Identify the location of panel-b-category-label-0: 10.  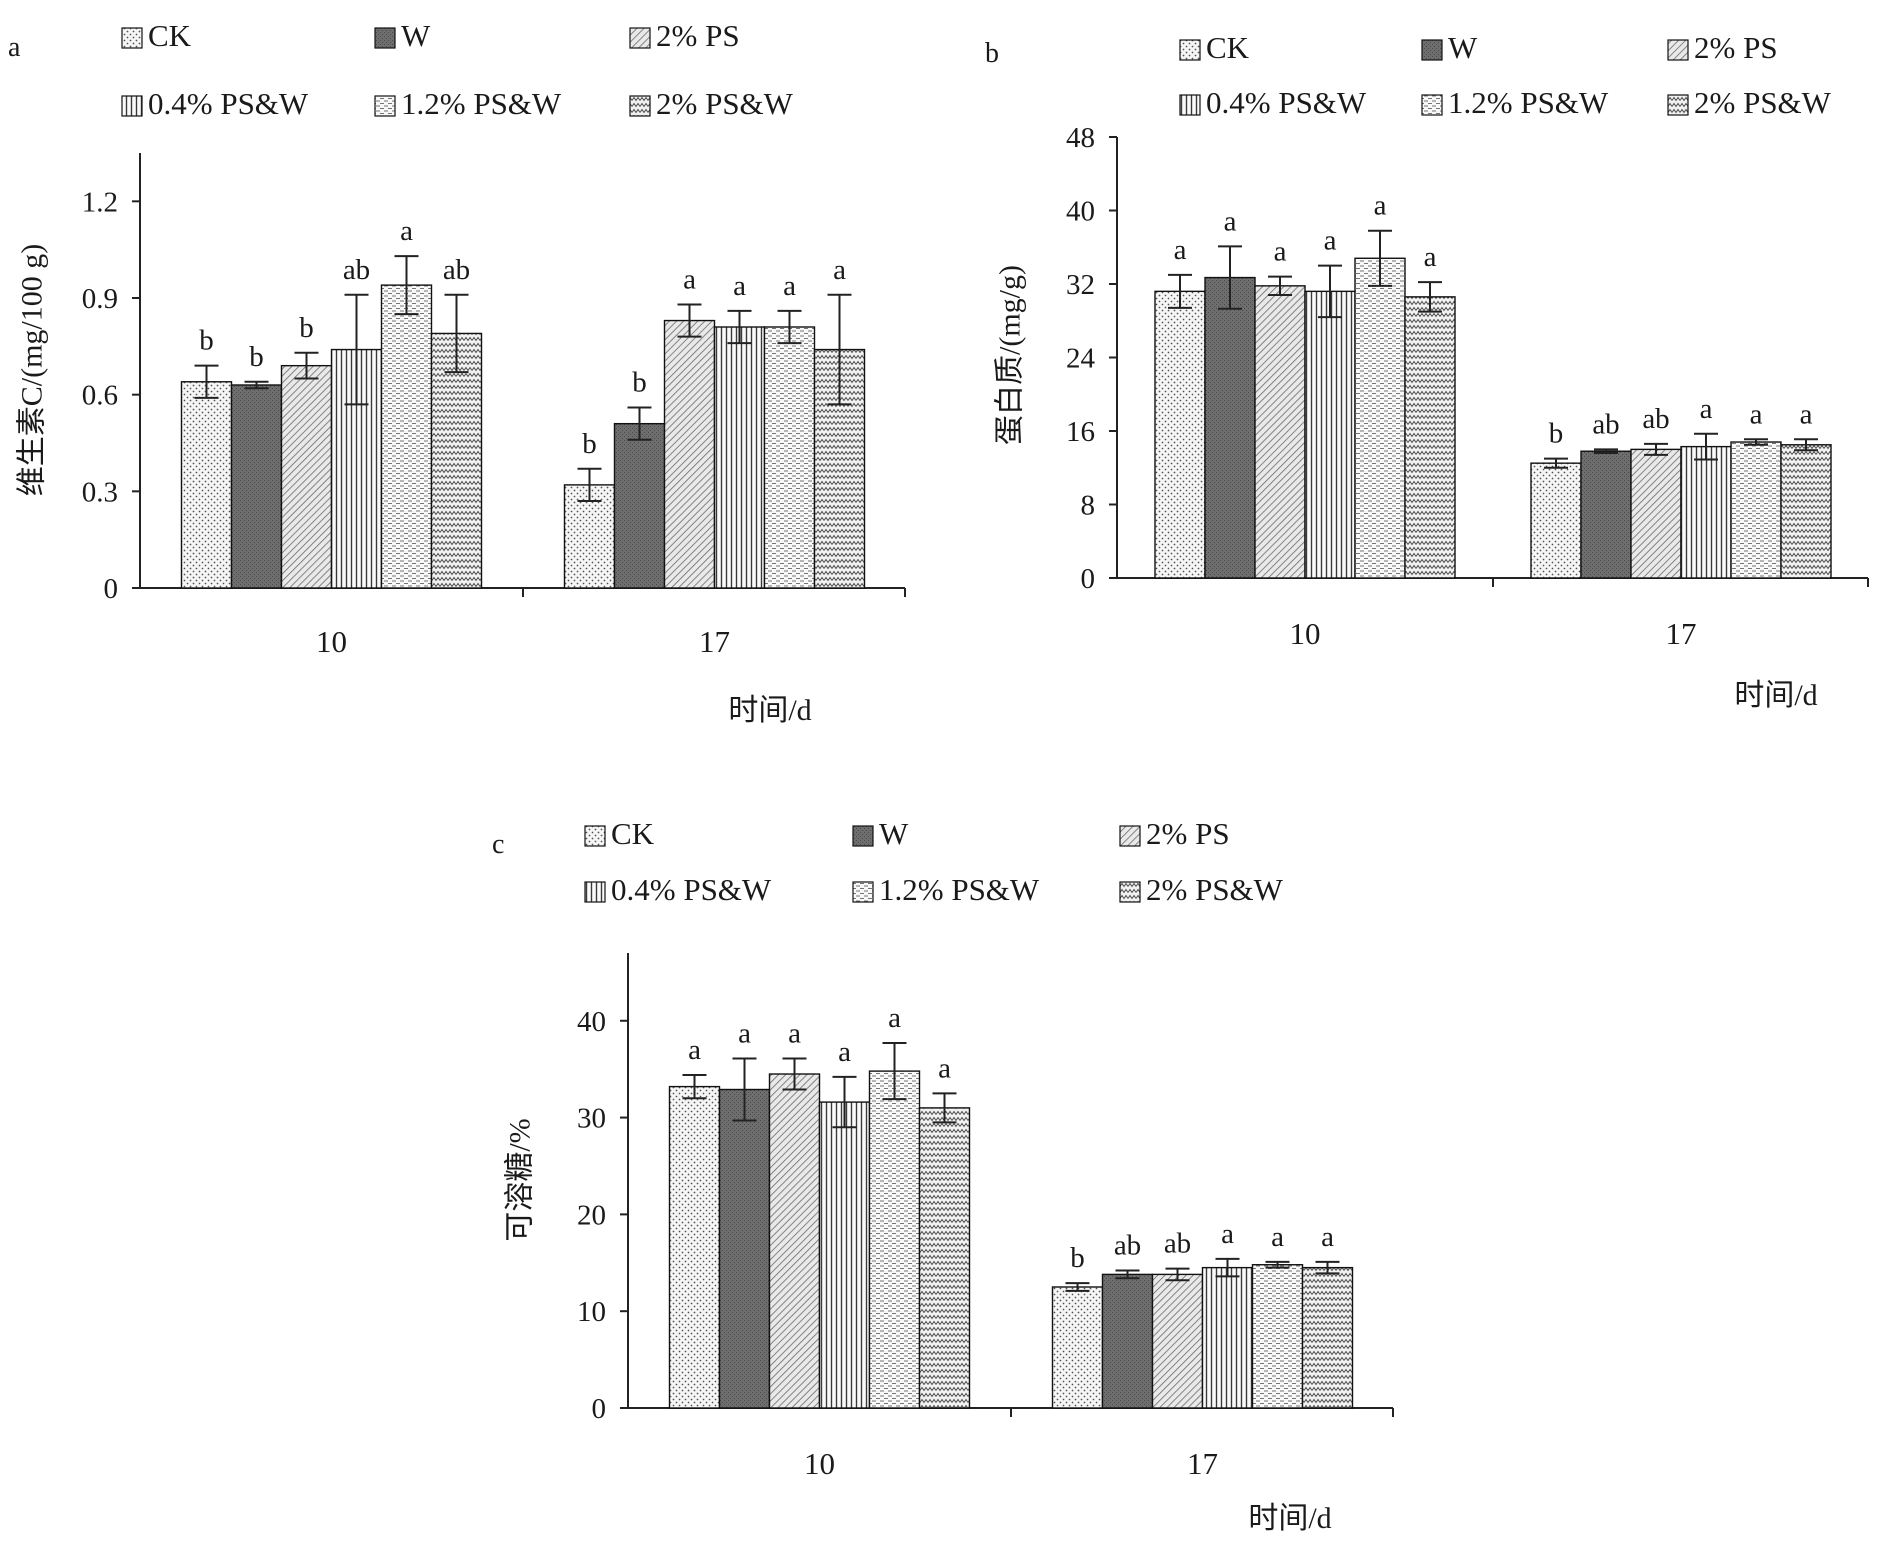
(1305, 633).